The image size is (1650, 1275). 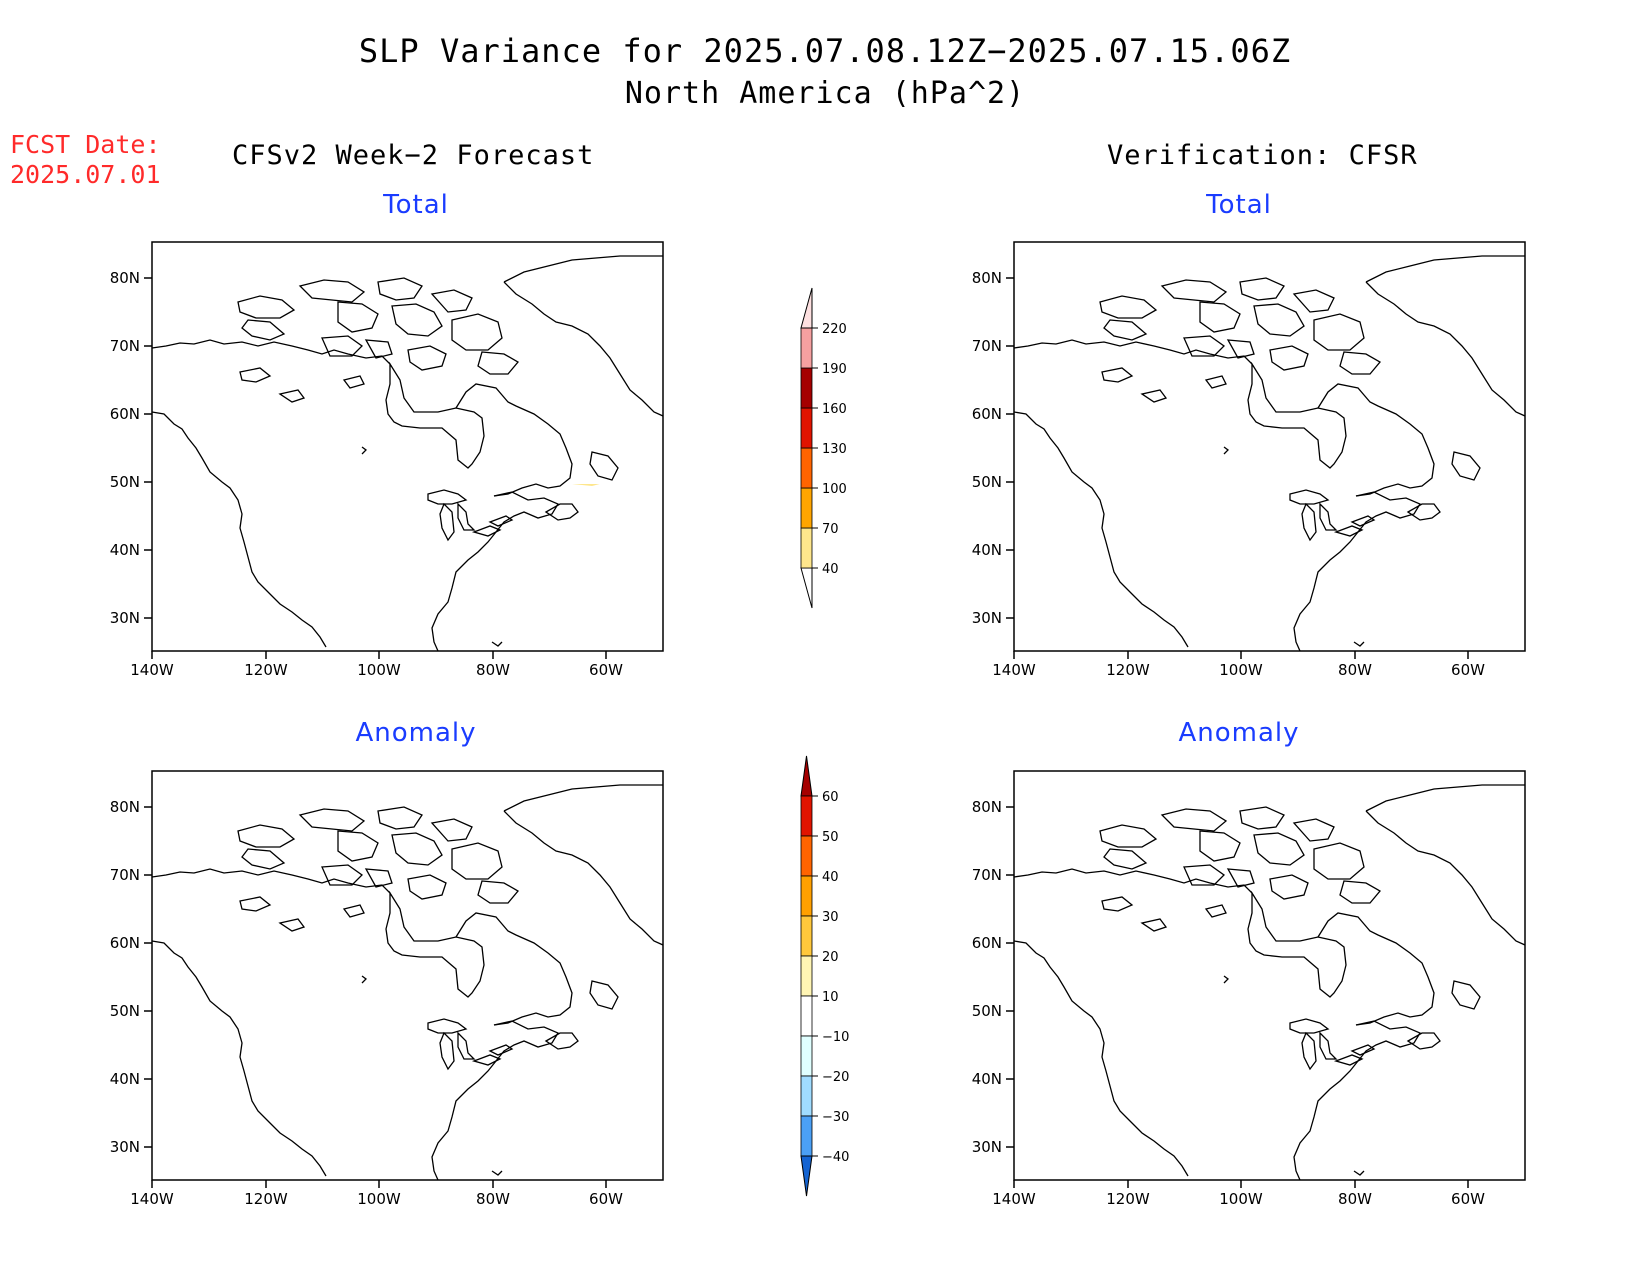 What do you see at coordinates (1197, 484) in the screenshot?
I see `contour-40-white` at bounding box center [1197, 484].